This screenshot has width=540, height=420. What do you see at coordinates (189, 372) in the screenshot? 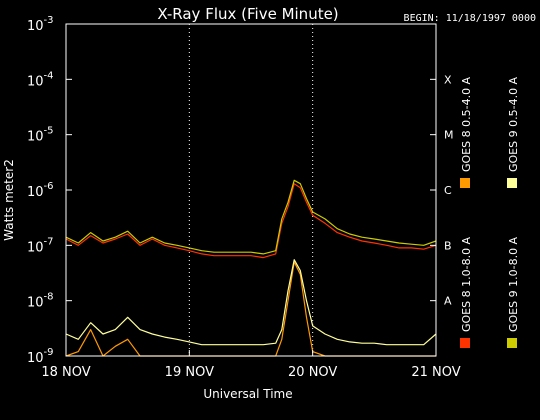
I see `x-tick-label-1: 19 NOV` at bounding box center [189, 372].